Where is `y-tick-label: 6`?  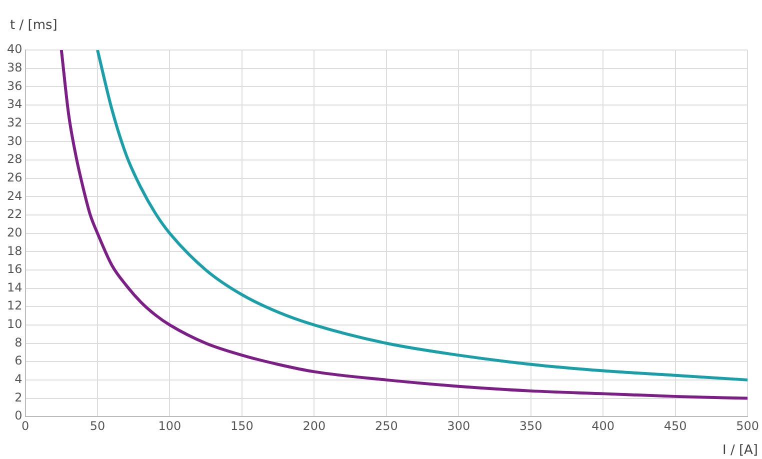 y-tick-label: 6 is located at coordinates (18, 361).